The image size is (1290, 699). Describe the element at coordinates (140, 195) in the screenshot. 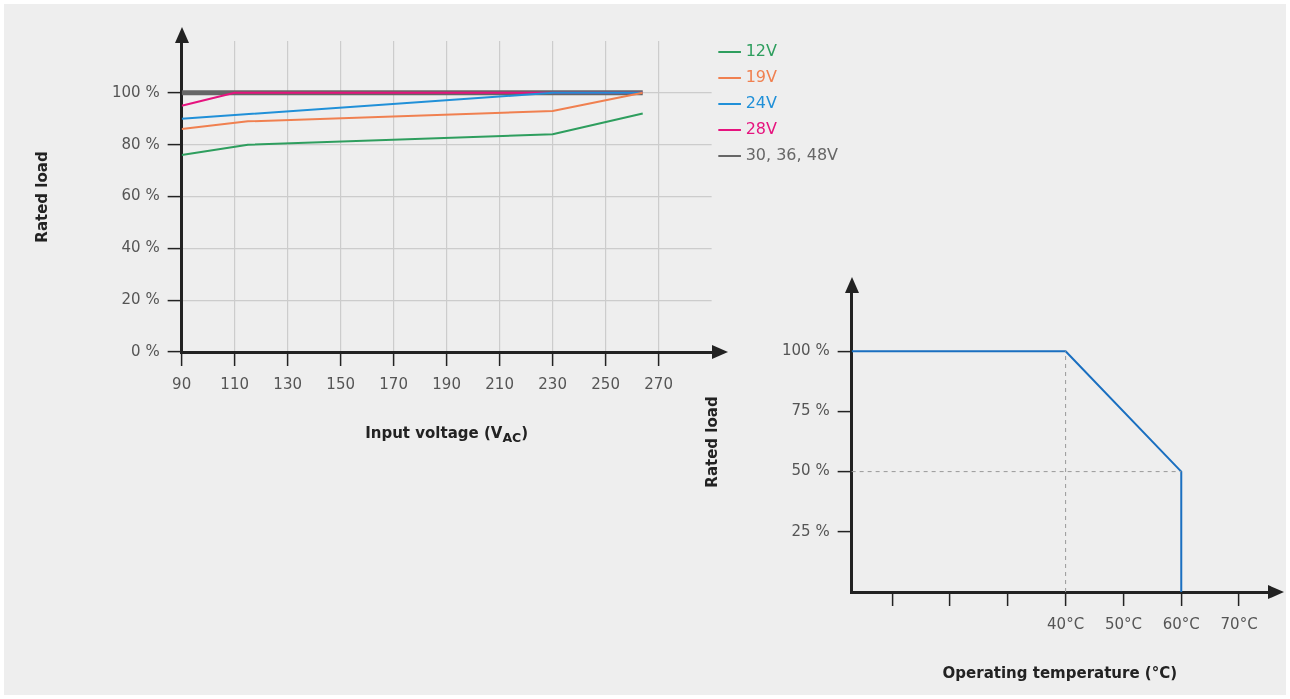

I see `y-tick-label: 60 %` at that location.